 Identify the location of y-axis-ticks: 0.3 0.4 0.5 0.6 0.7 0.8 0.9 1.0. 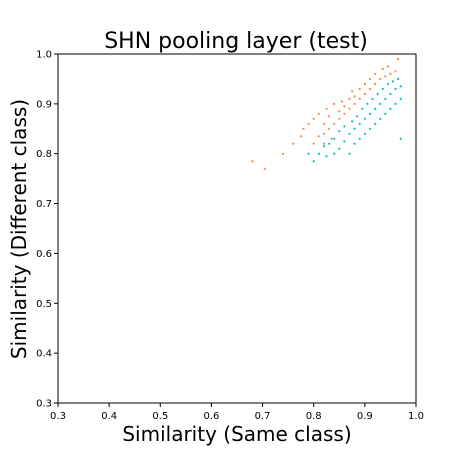
(47, 230).